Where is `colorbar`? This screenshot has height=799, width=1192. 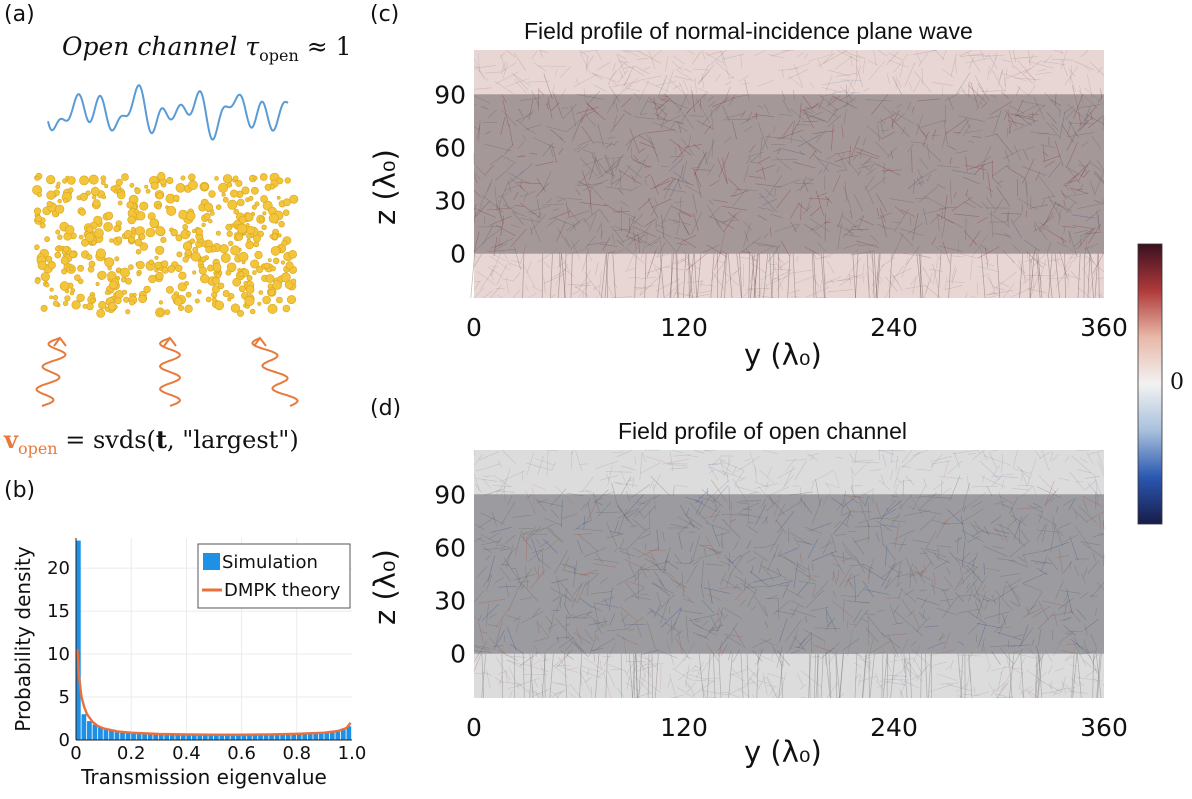
colorbar is located at coordinates (1150, 384).